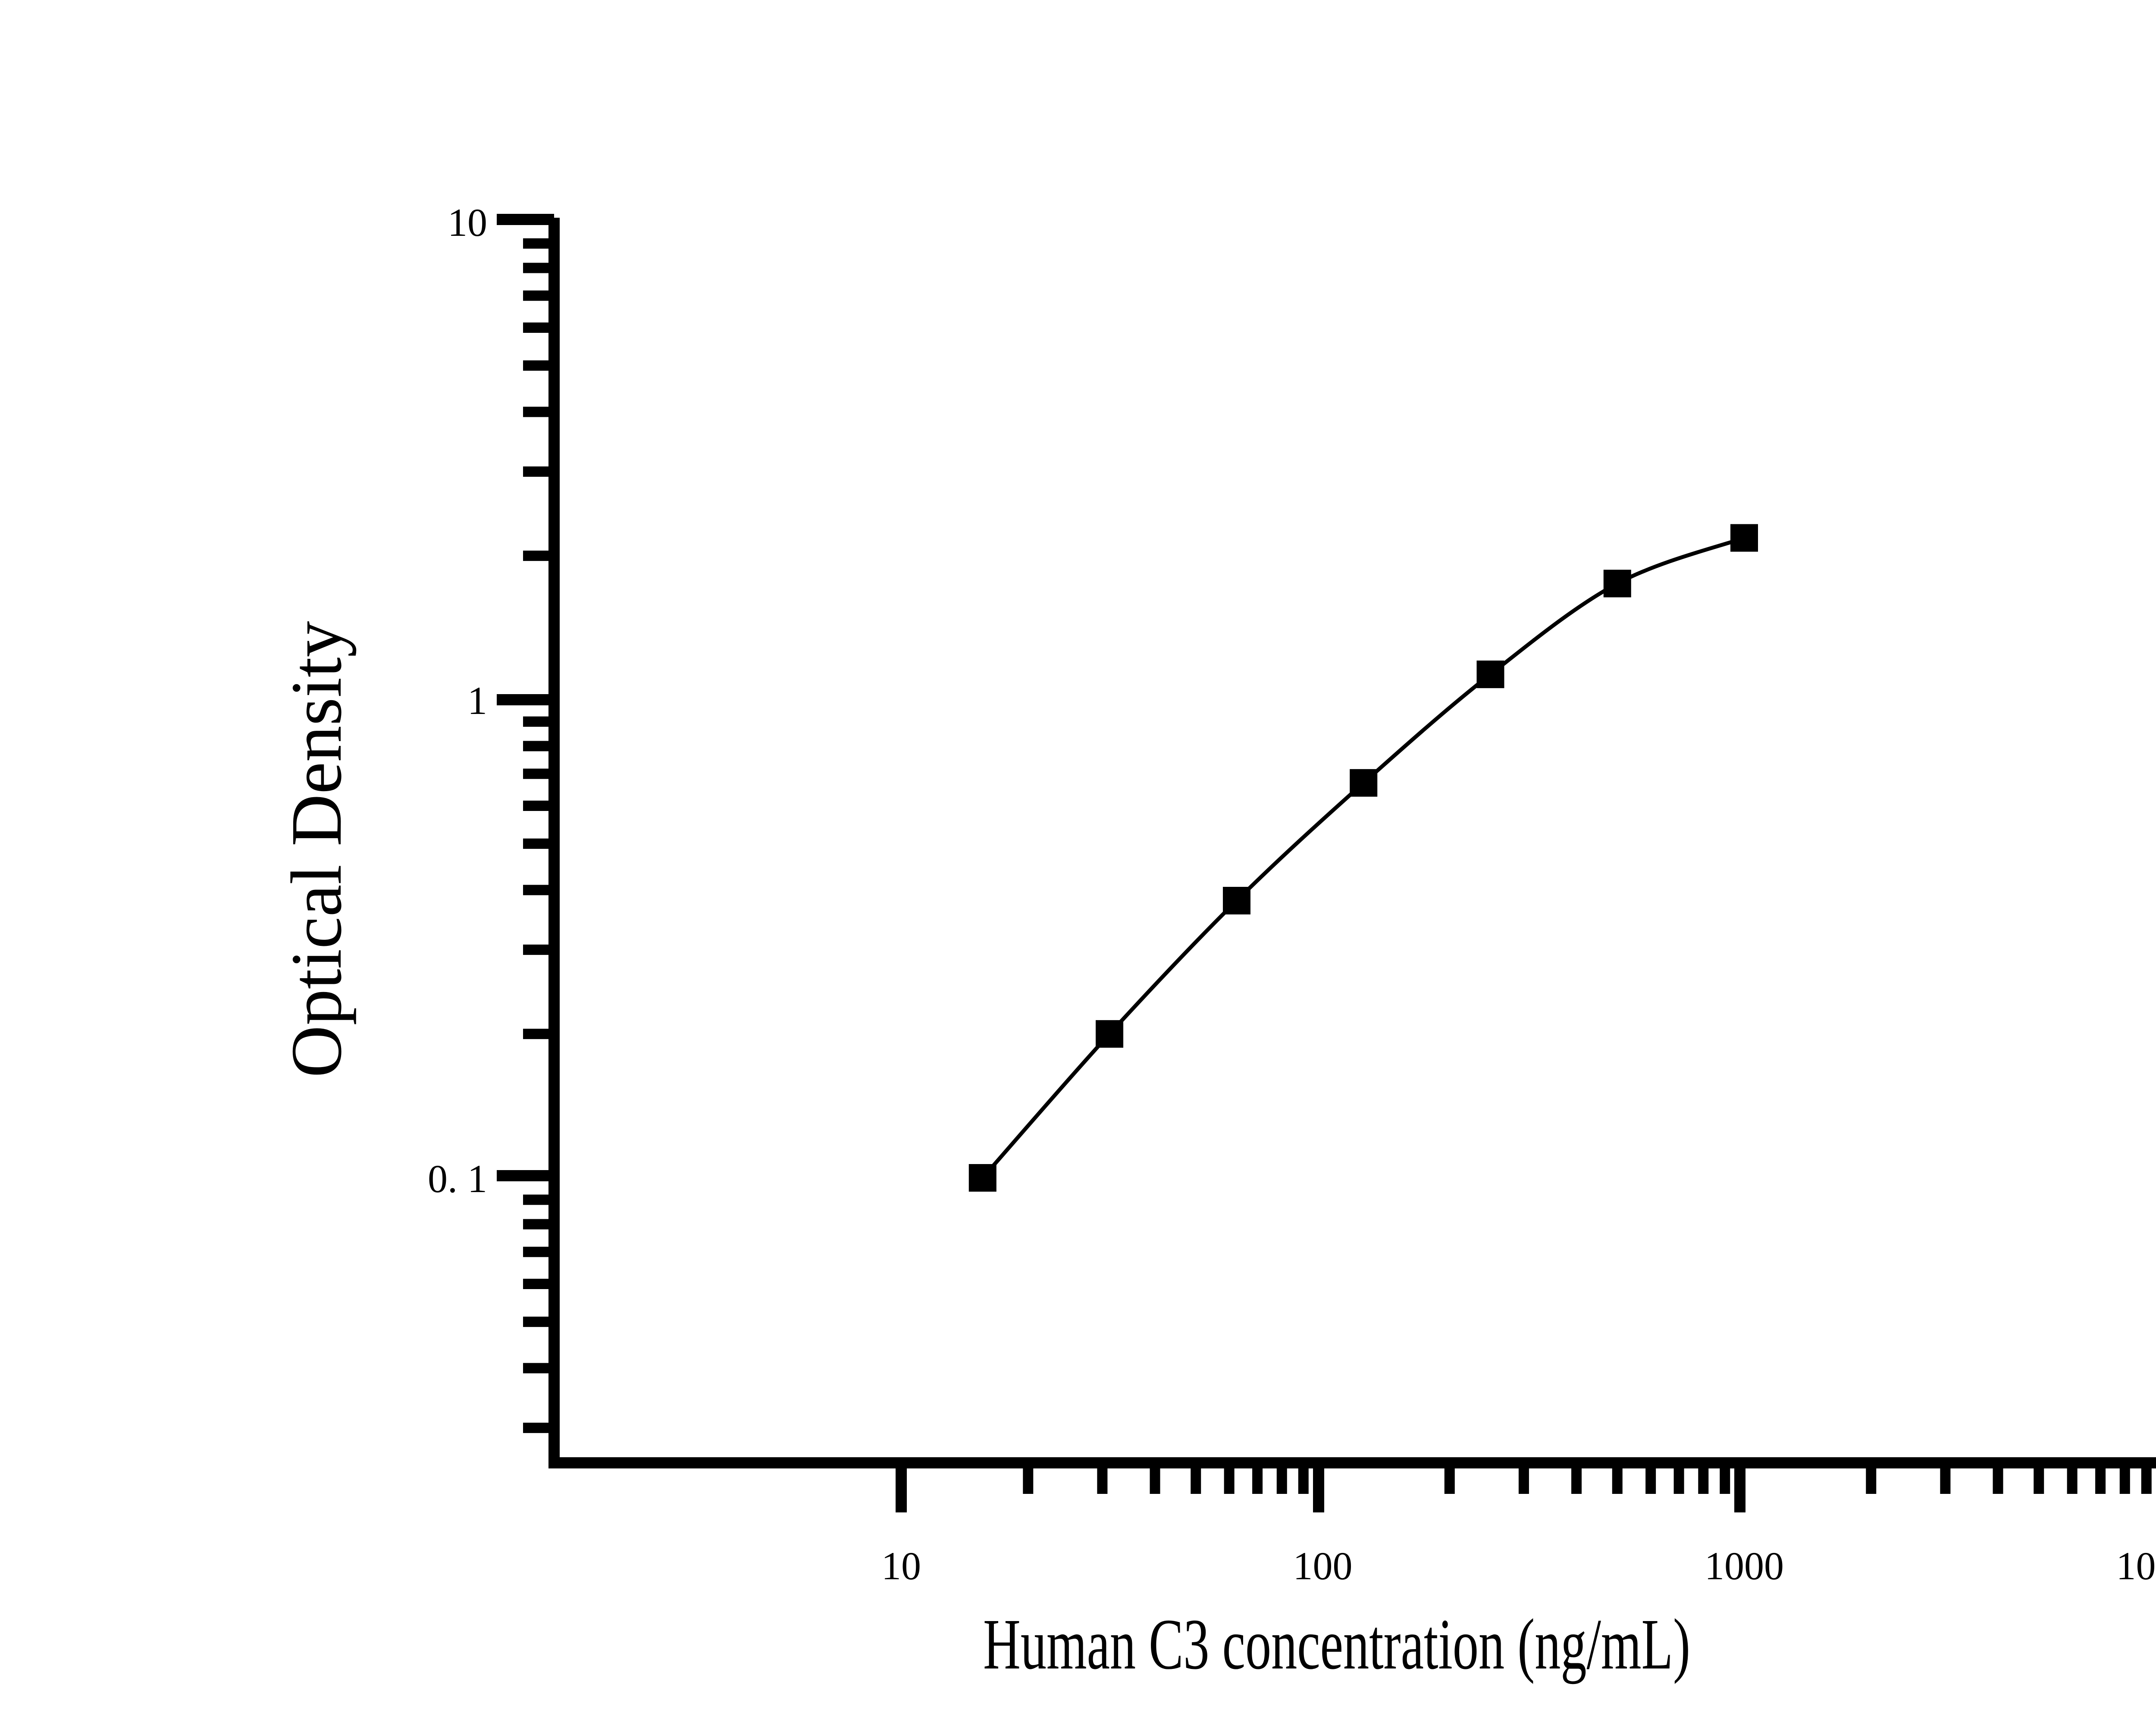 This screenshot has height=1731, width=2156. What do you see at coordinates (316, 849) in the screenshot?
I see `y-axis-title: Optical Density` at bounding box center [316, 849].